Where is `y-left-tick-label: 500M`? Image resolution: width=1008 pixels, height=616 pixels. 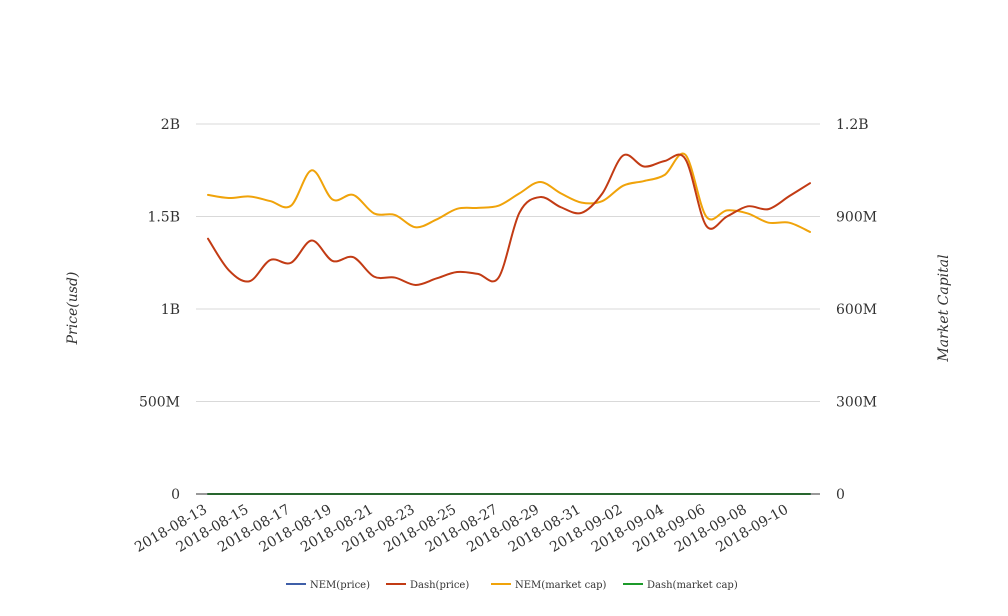 y-left-tick-label: 500M is located at coordinates (159, 403).